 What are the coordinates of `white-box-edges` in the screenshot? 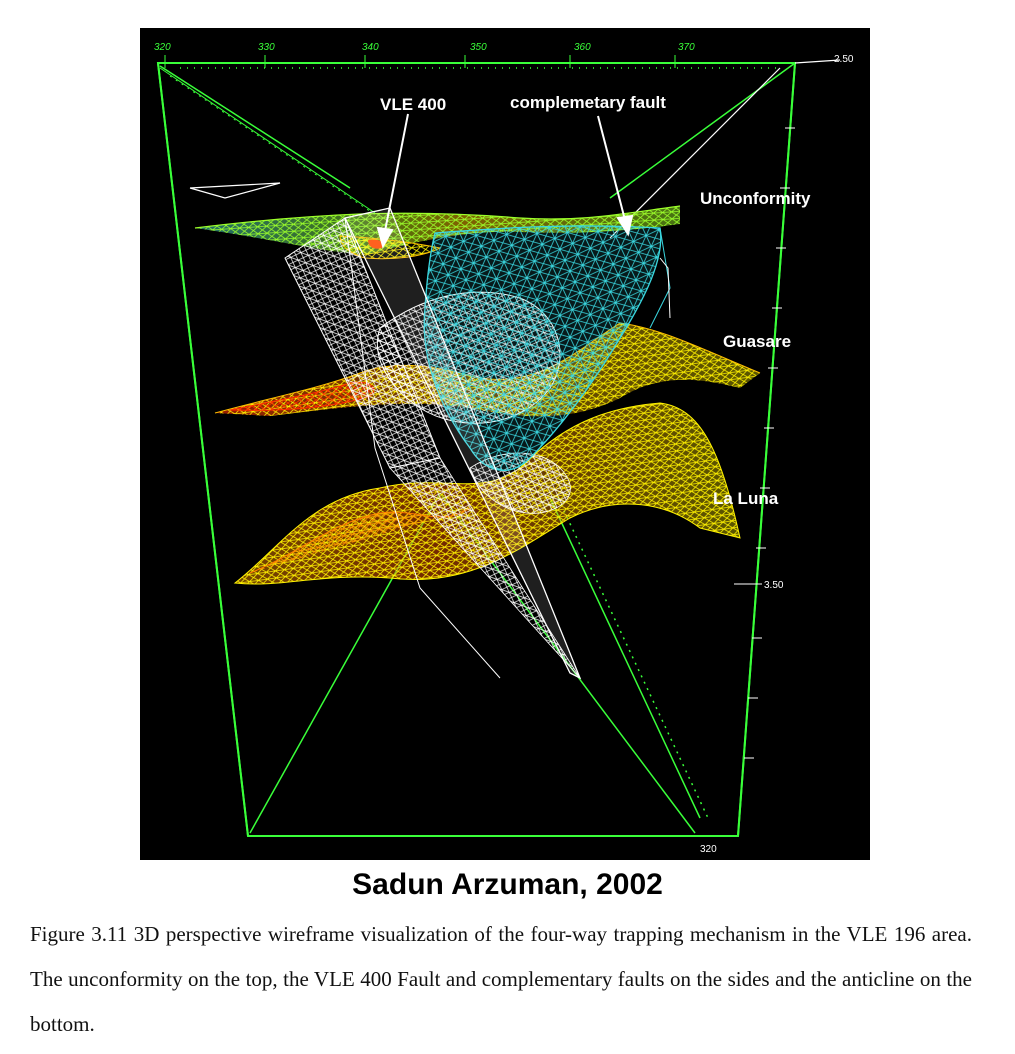 It's located at (515, 149).